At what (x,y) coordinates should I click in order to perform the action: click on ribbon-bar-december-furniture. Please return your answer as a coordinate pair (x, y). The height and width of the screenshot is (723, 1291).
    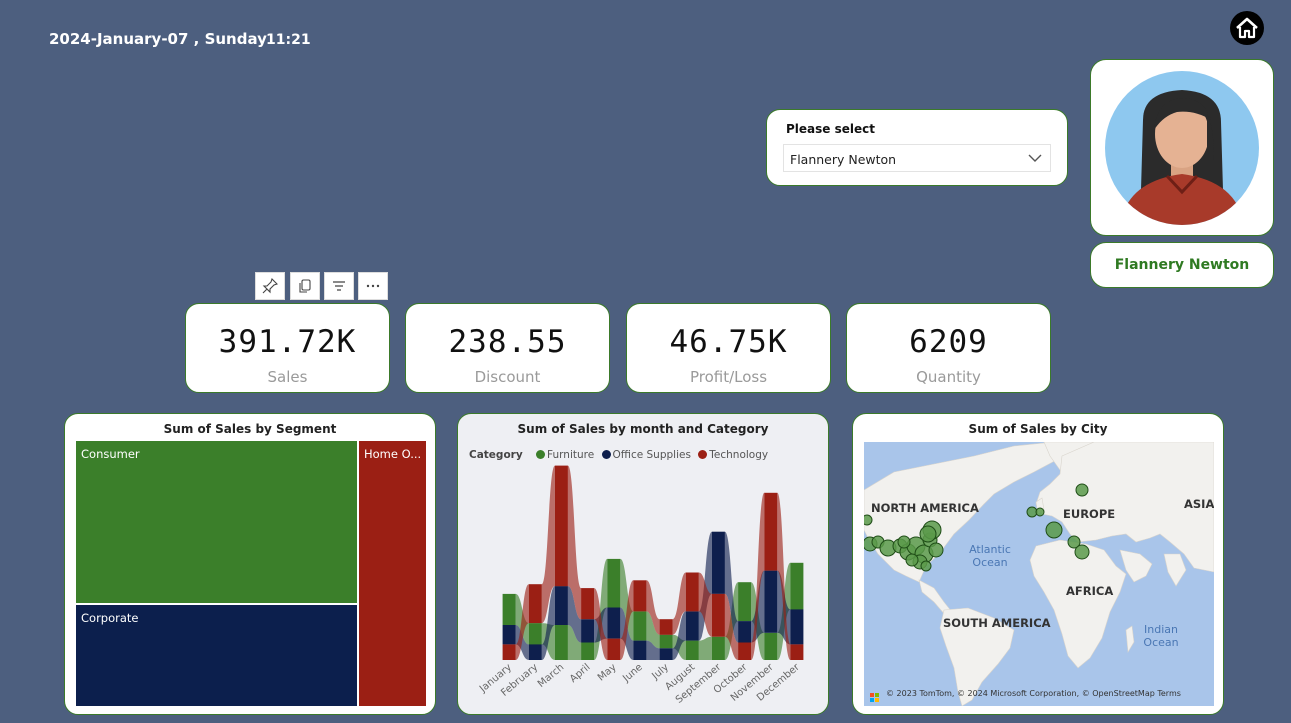
    Looking at the image, I should click on (797, 586).